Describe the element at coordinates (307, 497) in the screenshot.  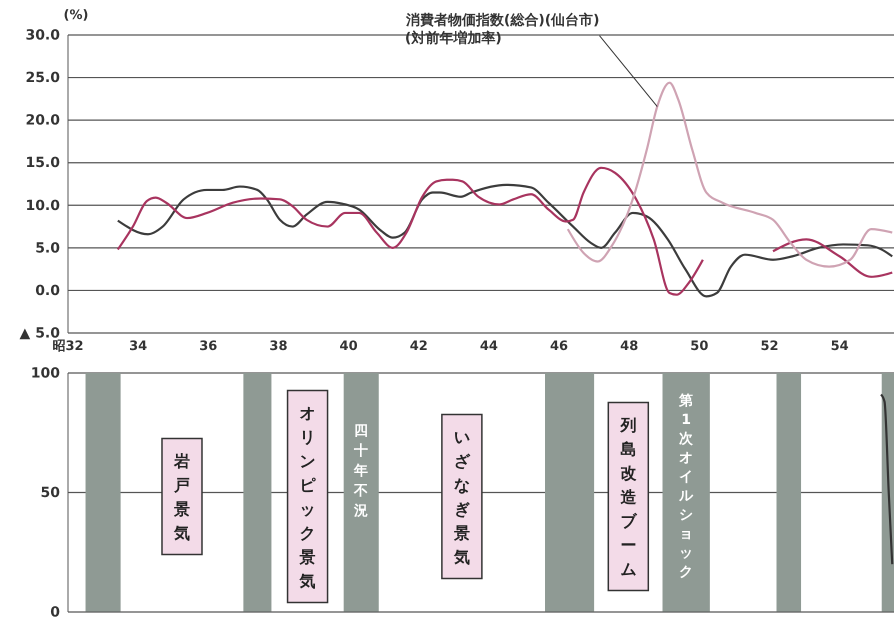
I see `annotation: オリンピック景気` at that location.